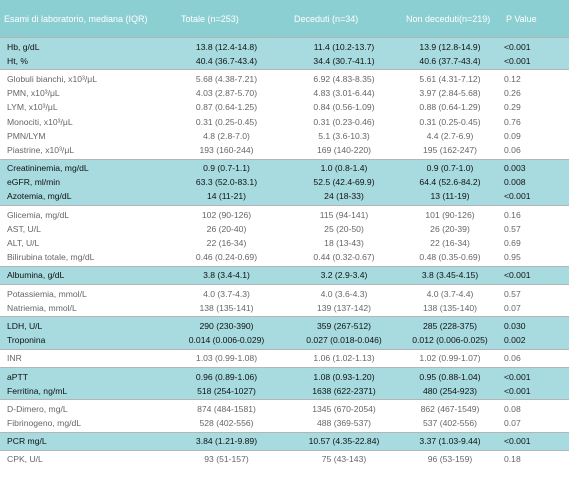  What do you see at coordinates (450, 325) in the screenshot?
I see `cell: 285 (228-375)` at bounding box center [450, 325].